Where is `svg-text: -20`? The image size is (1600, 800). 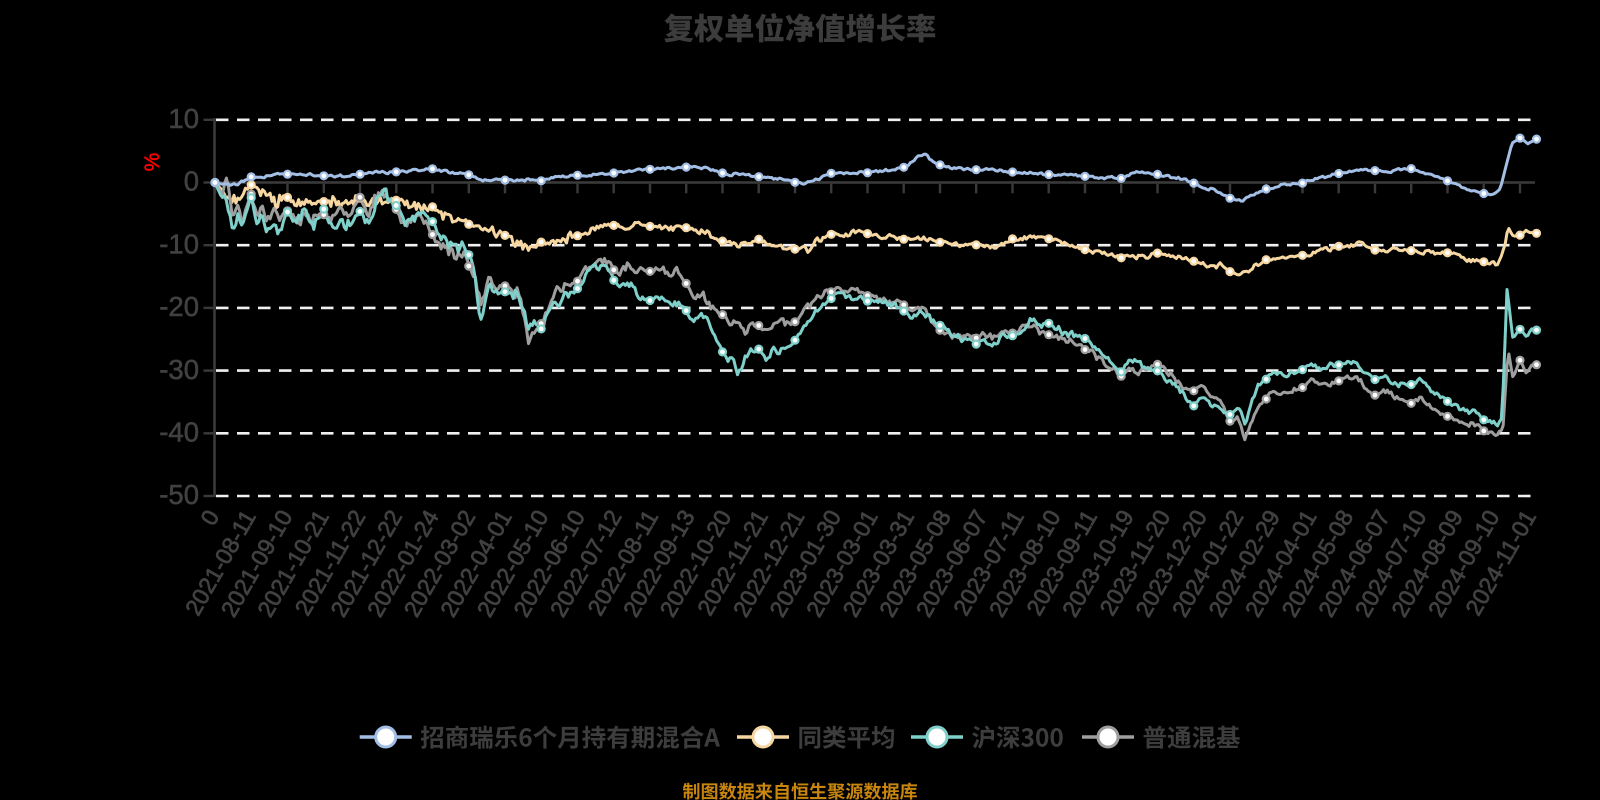
svg-text: -20 is located at coordinates (179, 306).